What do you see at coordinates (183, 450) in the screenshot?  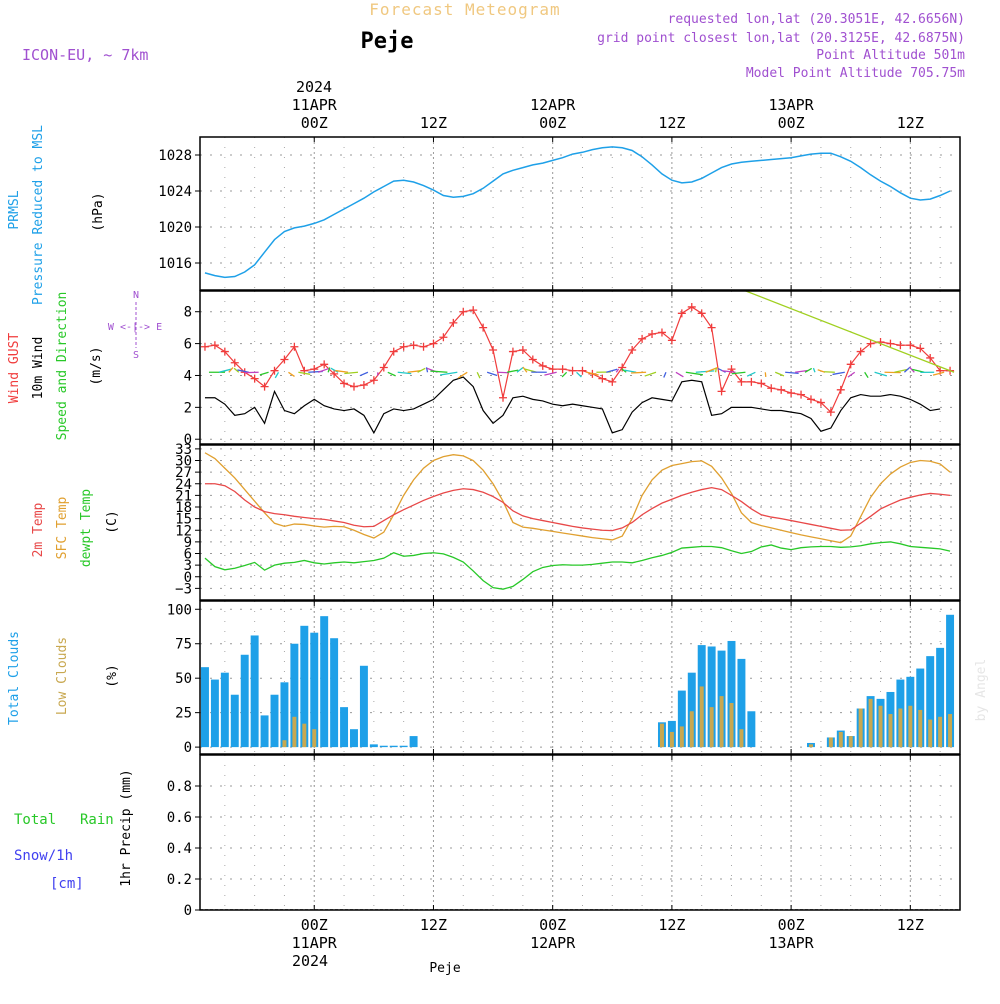 I see `y-tick-label: 33` at bounding box center [183, 450].